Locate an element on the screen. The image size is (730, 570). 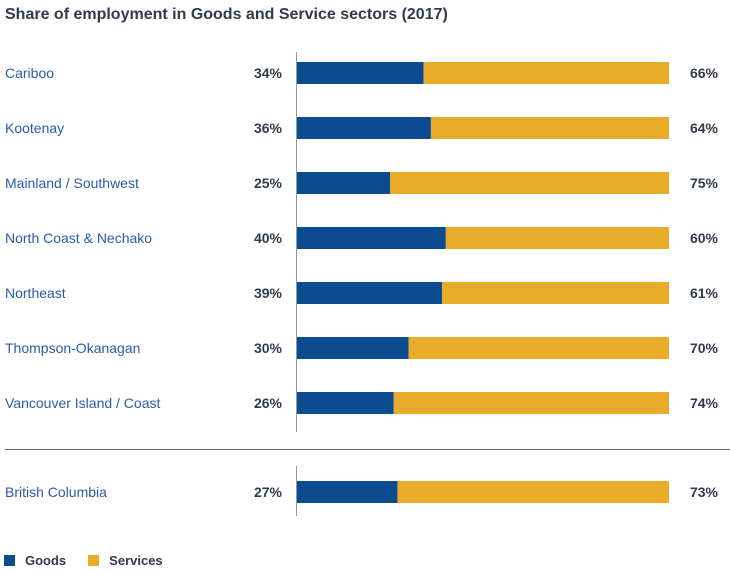
value-label-services-vancouver-island-coast: 74% is located at coordinates (704, 403).